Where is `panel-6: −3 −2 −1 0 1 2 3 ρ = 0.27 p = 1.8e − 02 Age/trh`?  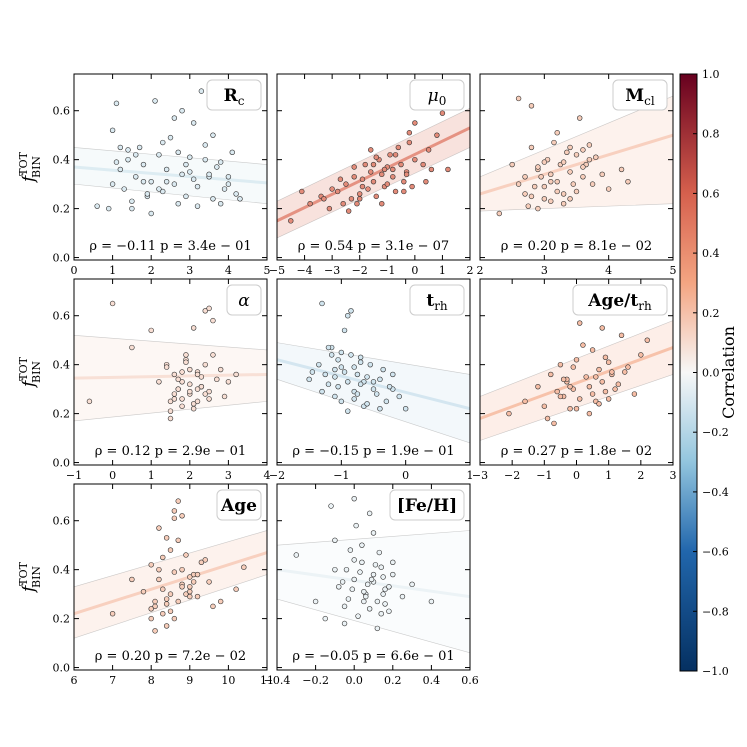 panel-6: −3 −2 −1 0 1 2 3 ρ = 0.27 p = 1.8e − 02 Age/trh is located at coordinates (574, 380).